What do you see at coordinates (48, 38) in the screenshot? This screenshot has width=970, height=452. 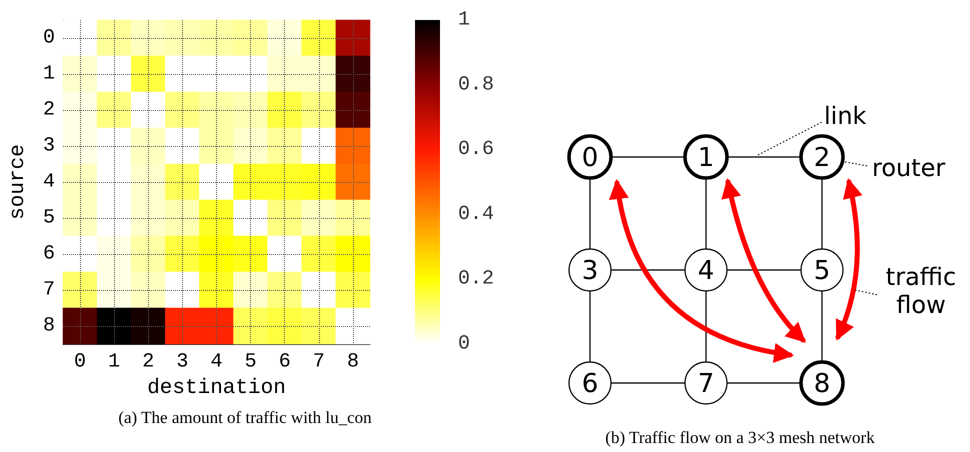 I see `y-tick-label: 0` at bounding box center [48, 38].